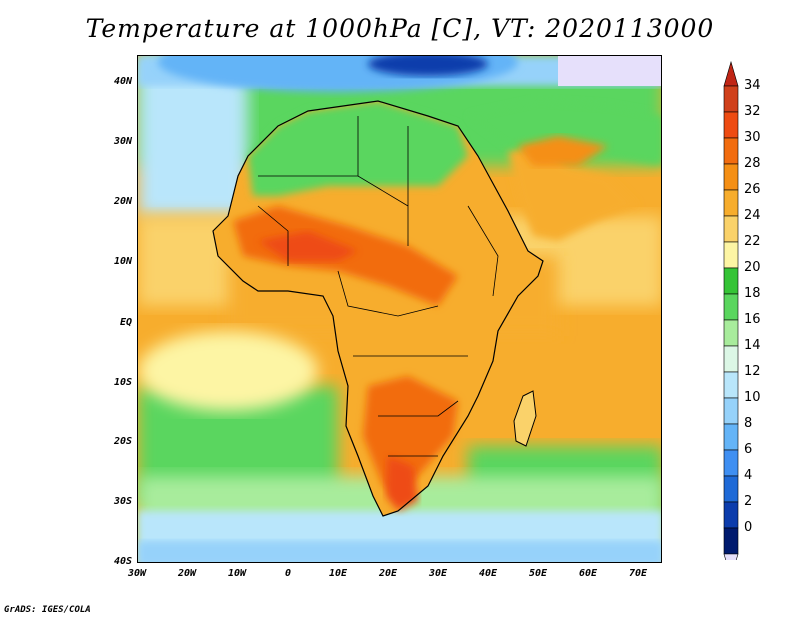 The width and height of the screenshot is (800, 618). I want to click on colorbar-label: 24, so click(752, 215).